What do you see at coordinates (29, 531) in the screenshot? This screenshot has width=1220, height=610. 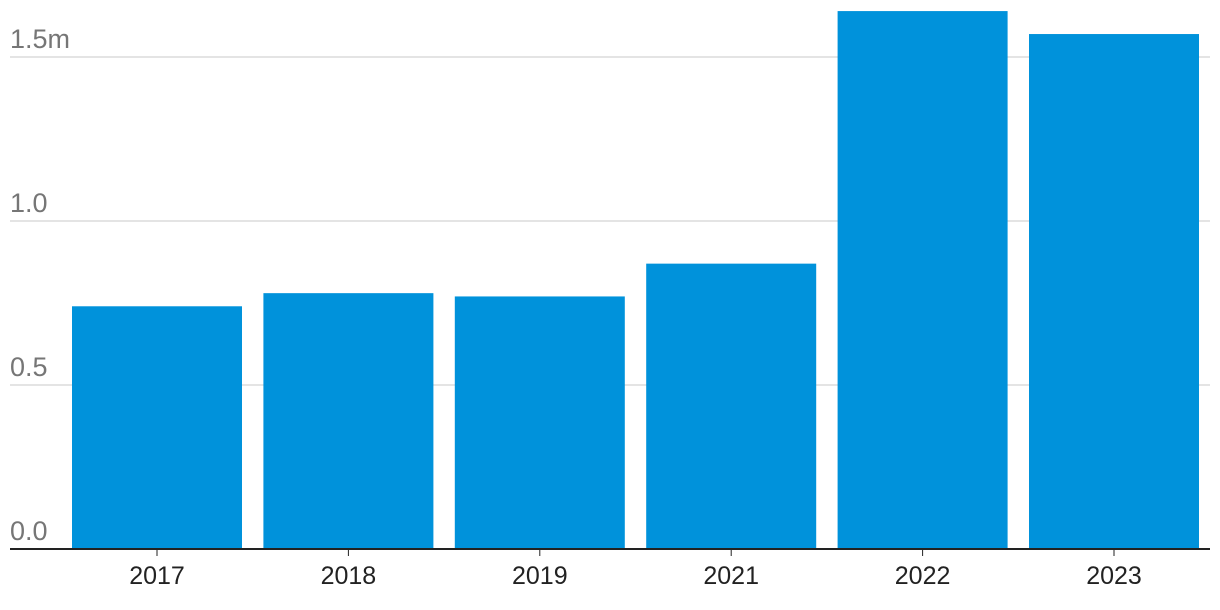 I see `y-tick-label: 0.0` at bounding box center [29, 531].